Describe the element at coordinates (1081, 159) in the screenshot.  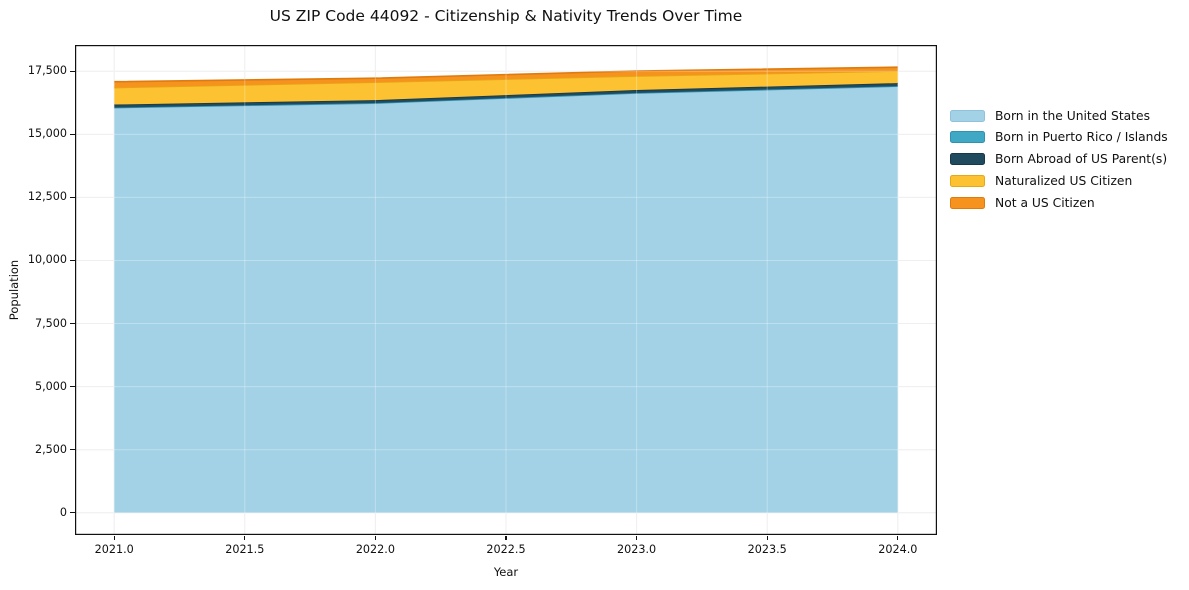
I see `legend-label: Born Abroad of US Parent(s)` at that location.